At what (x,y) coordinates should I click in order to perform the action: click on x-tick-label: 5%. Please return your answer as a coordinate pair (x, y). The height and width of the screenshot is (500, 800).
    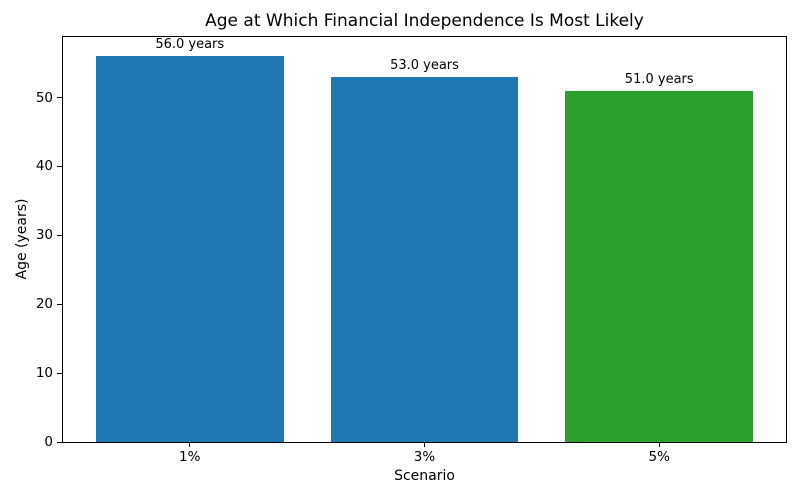
    Looking at the image, I should click on (659, 457).